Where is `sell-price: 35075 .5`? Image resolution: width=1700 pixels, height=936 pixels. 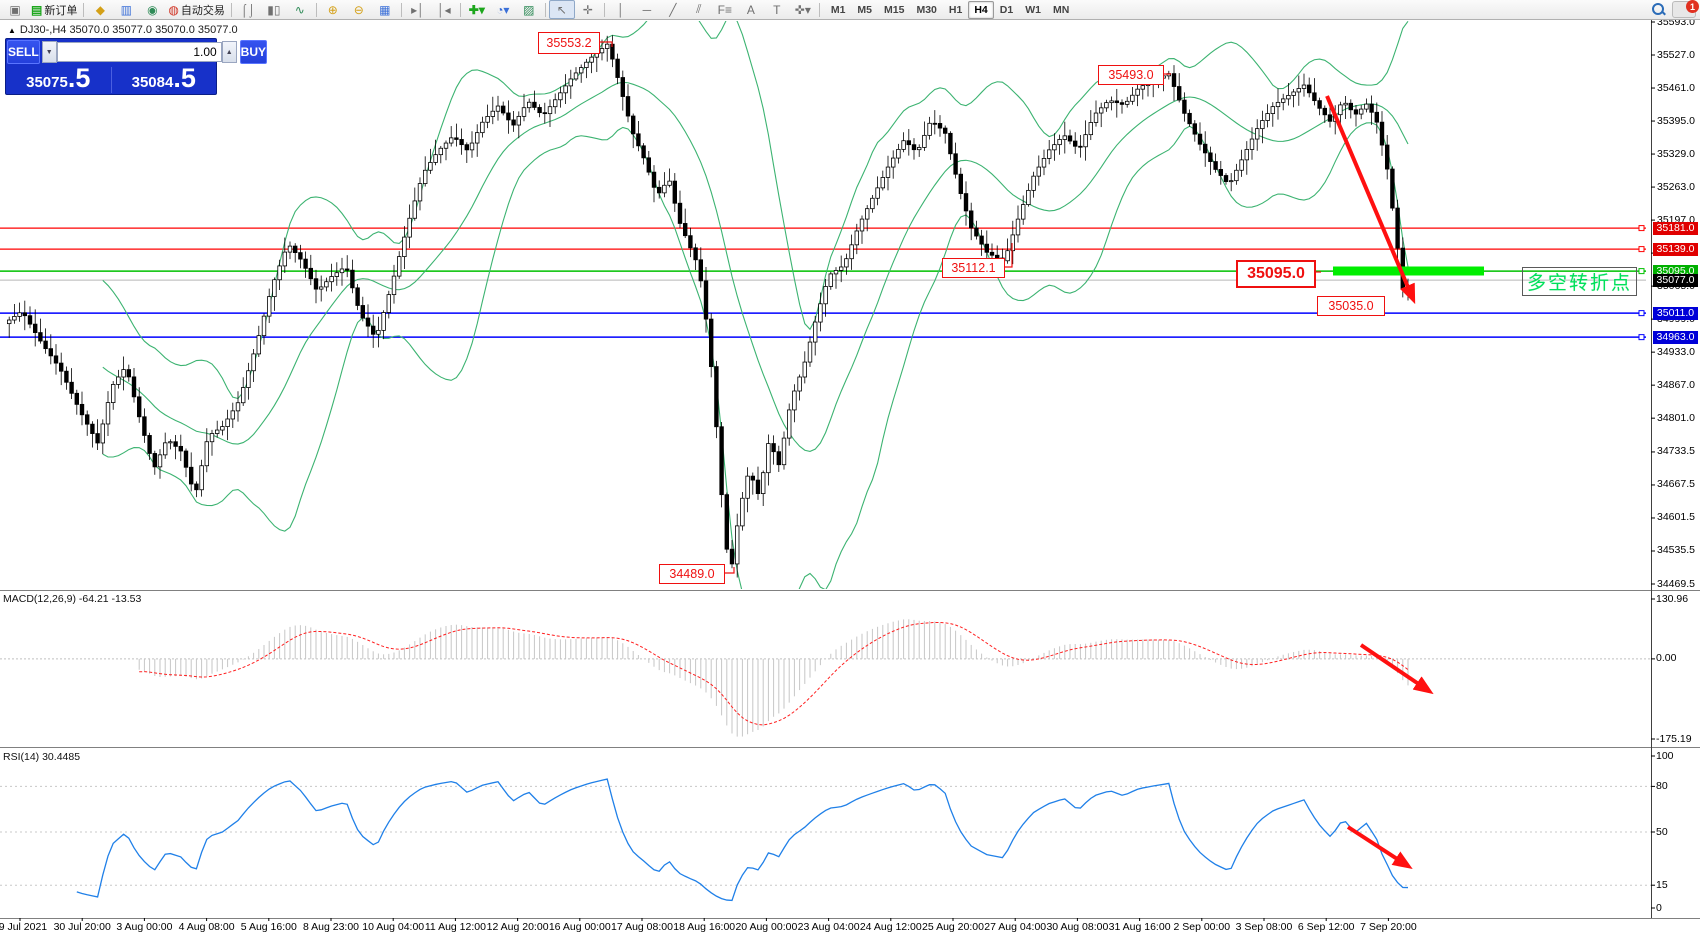 sell-price: 35075 .5 is located at coordinates (58, 78).